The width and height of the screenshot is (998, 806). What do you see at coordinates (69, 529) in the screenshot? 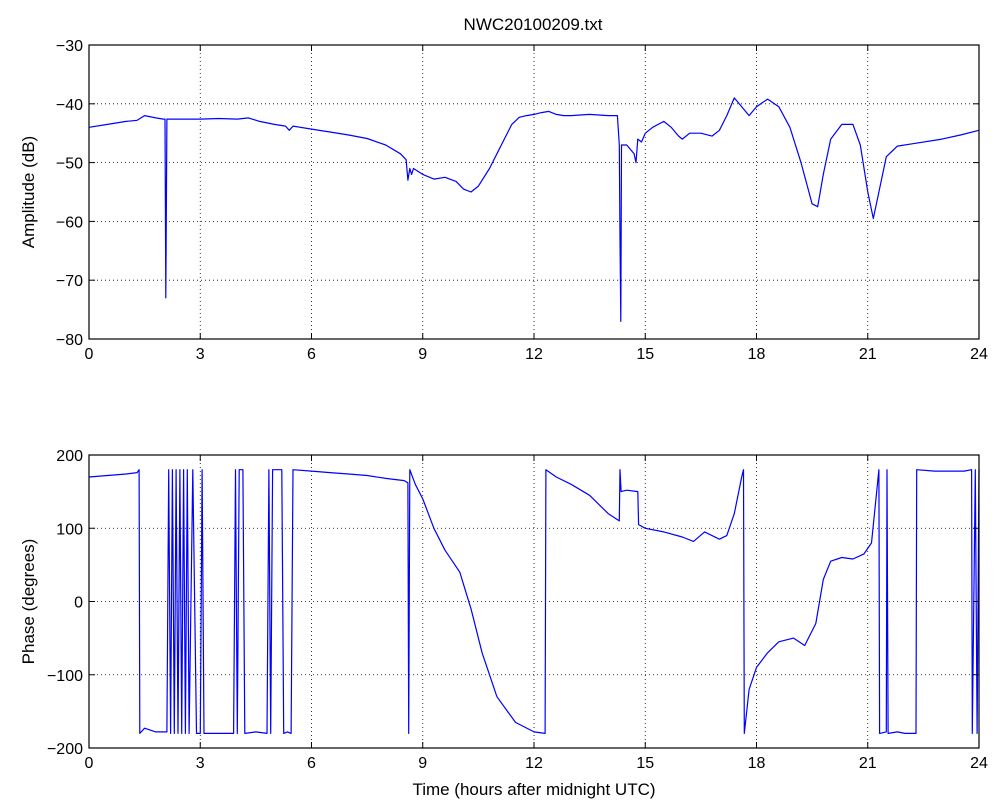
I see `y-tick-label: 100` at bounding box center [69, 529].